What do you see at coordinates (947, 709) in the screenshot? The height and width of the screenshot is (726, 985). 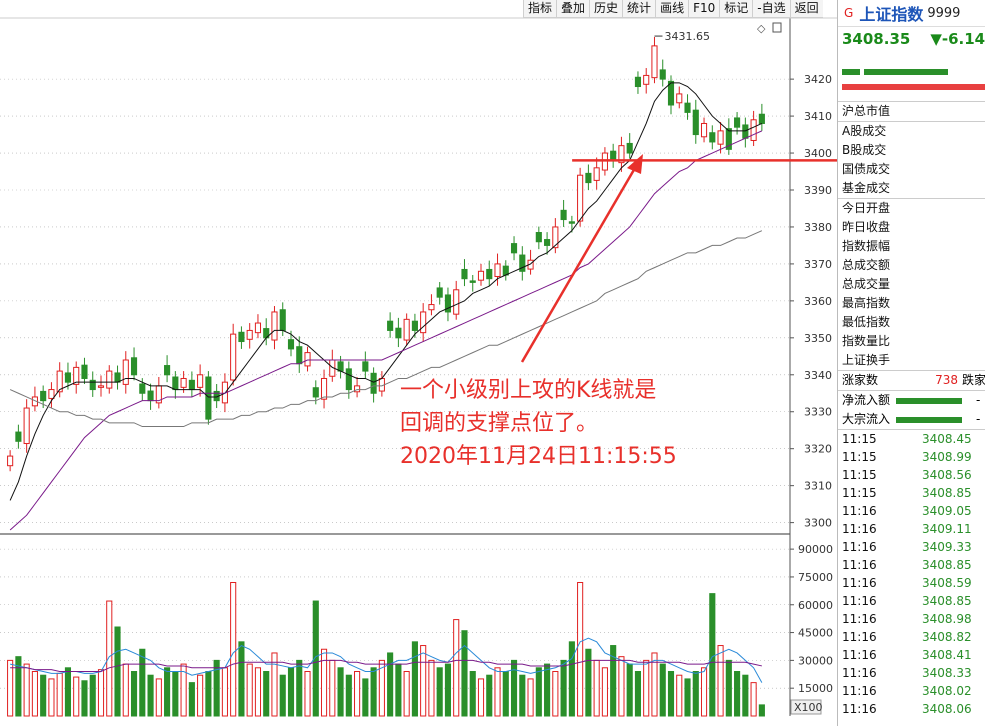 I see `tick-price: 3408.06` at bounding box center [947, 709].